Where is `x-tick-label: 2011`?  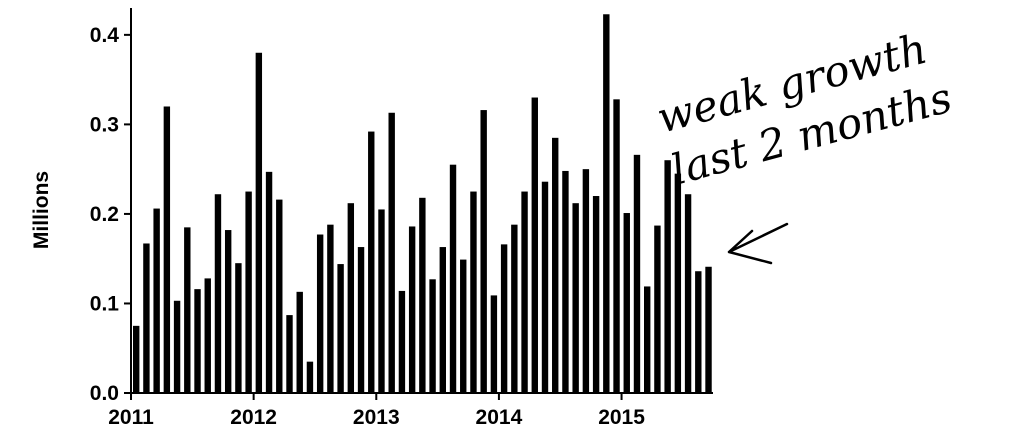
x-tick-label: 2011 is located at coordinates (131, 417).